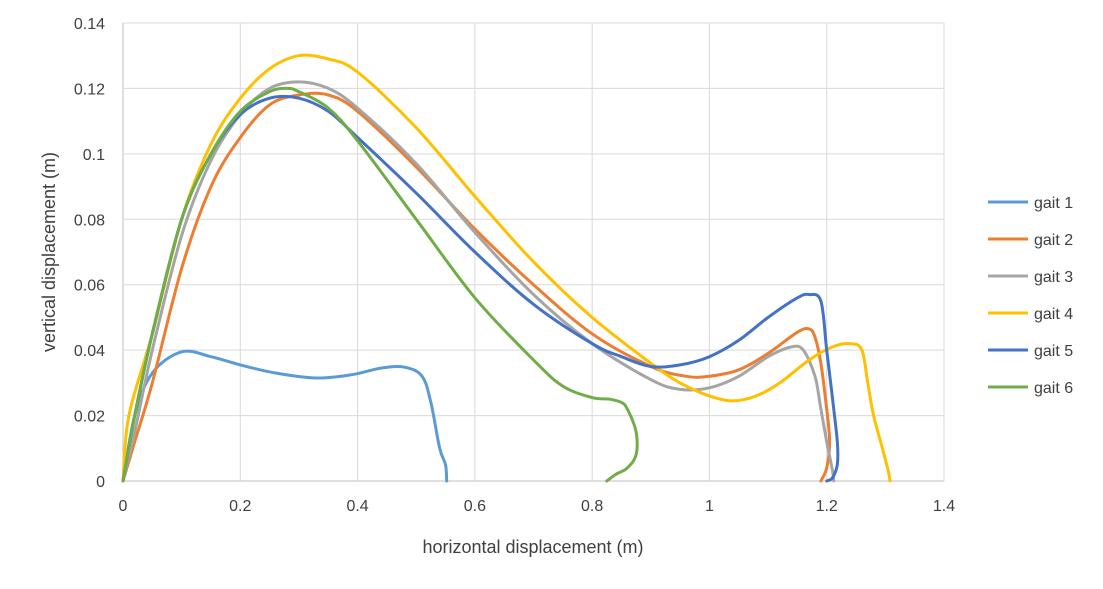 The height and width of the screenshot is (589, 1103). I want to click on legend-label-gait-4: gait 4, so click(1053, 314).